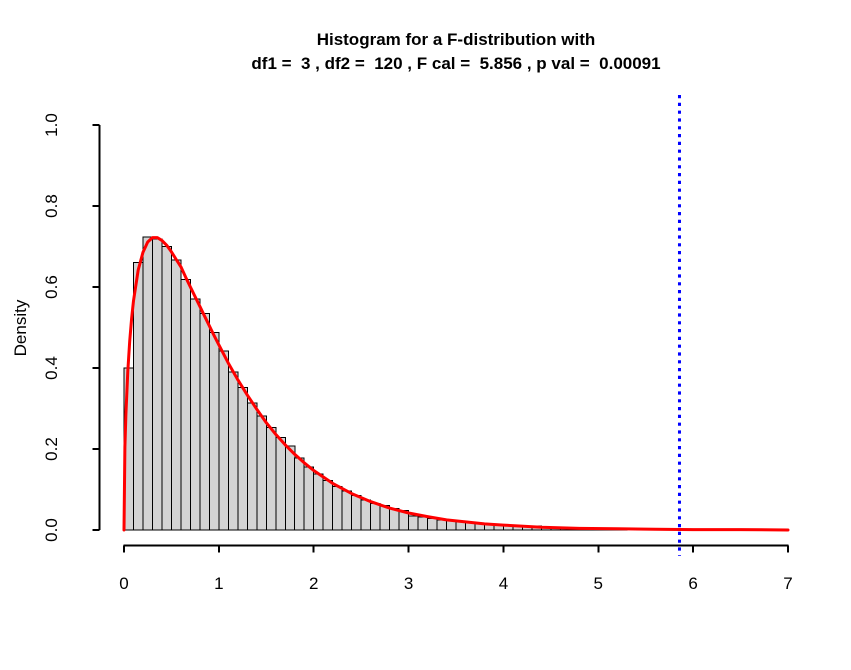 Image resolution: width=851 pixels, height=670 pixels. Describe the element at coordinates (51, 125) in the screenshot. I see `y-tick-label: 1.0` at that location.